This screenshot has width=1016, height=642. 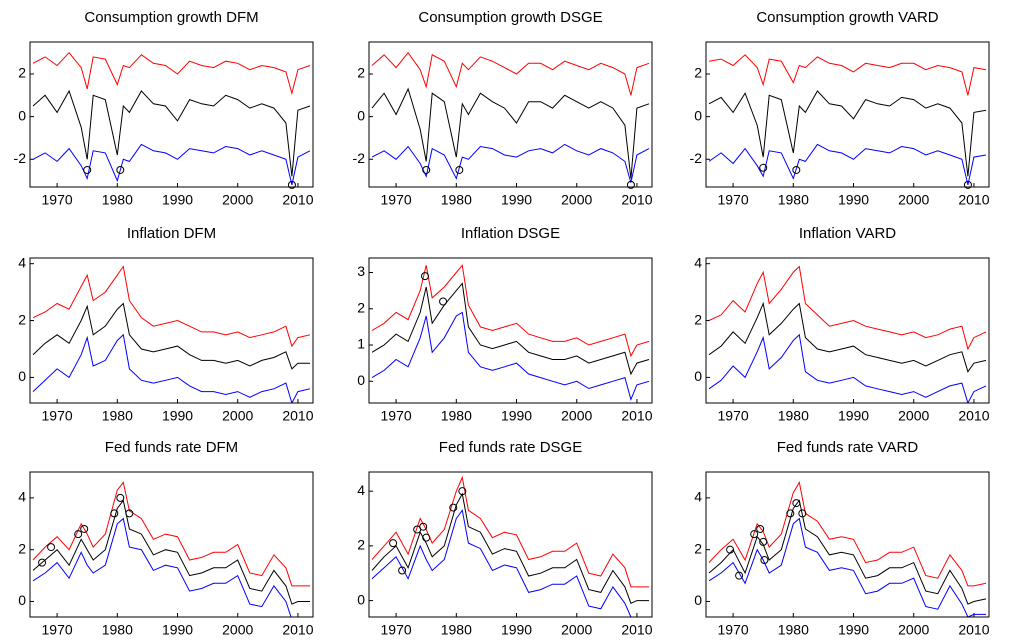 What do you see at coordinates (510, 447) in the screenshot?
I see `chart-title: Fed funds rate DSGE` at bounding box center [510, 447].